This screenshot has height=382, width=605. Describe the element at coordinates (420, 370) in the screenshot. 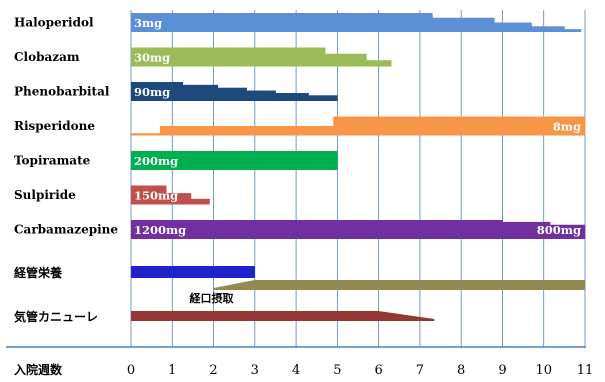

I see `x-tick-label: 7` at that location.